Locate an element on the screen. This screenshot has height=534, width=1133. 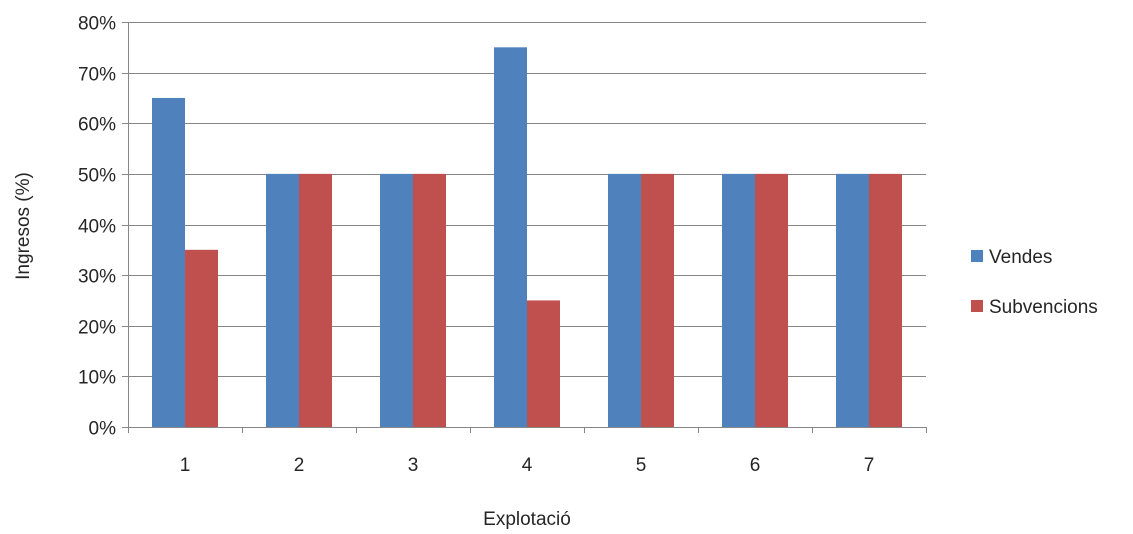
y-tick-label: 50% is located at coordinates (97, 176).